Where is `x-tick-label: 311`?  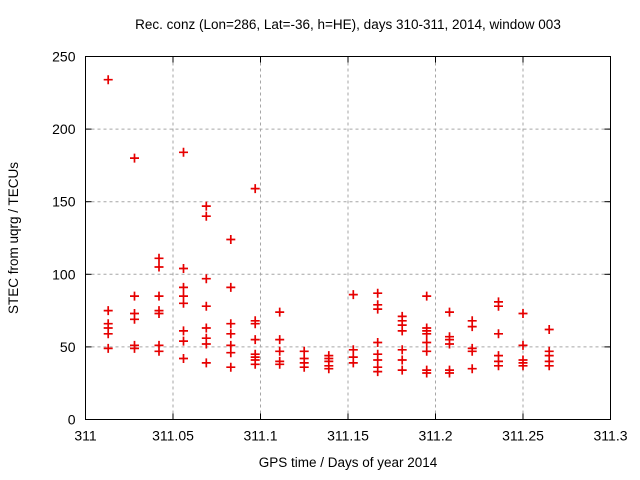 x-tick-label: 311 is located at coordinates (85, 436).